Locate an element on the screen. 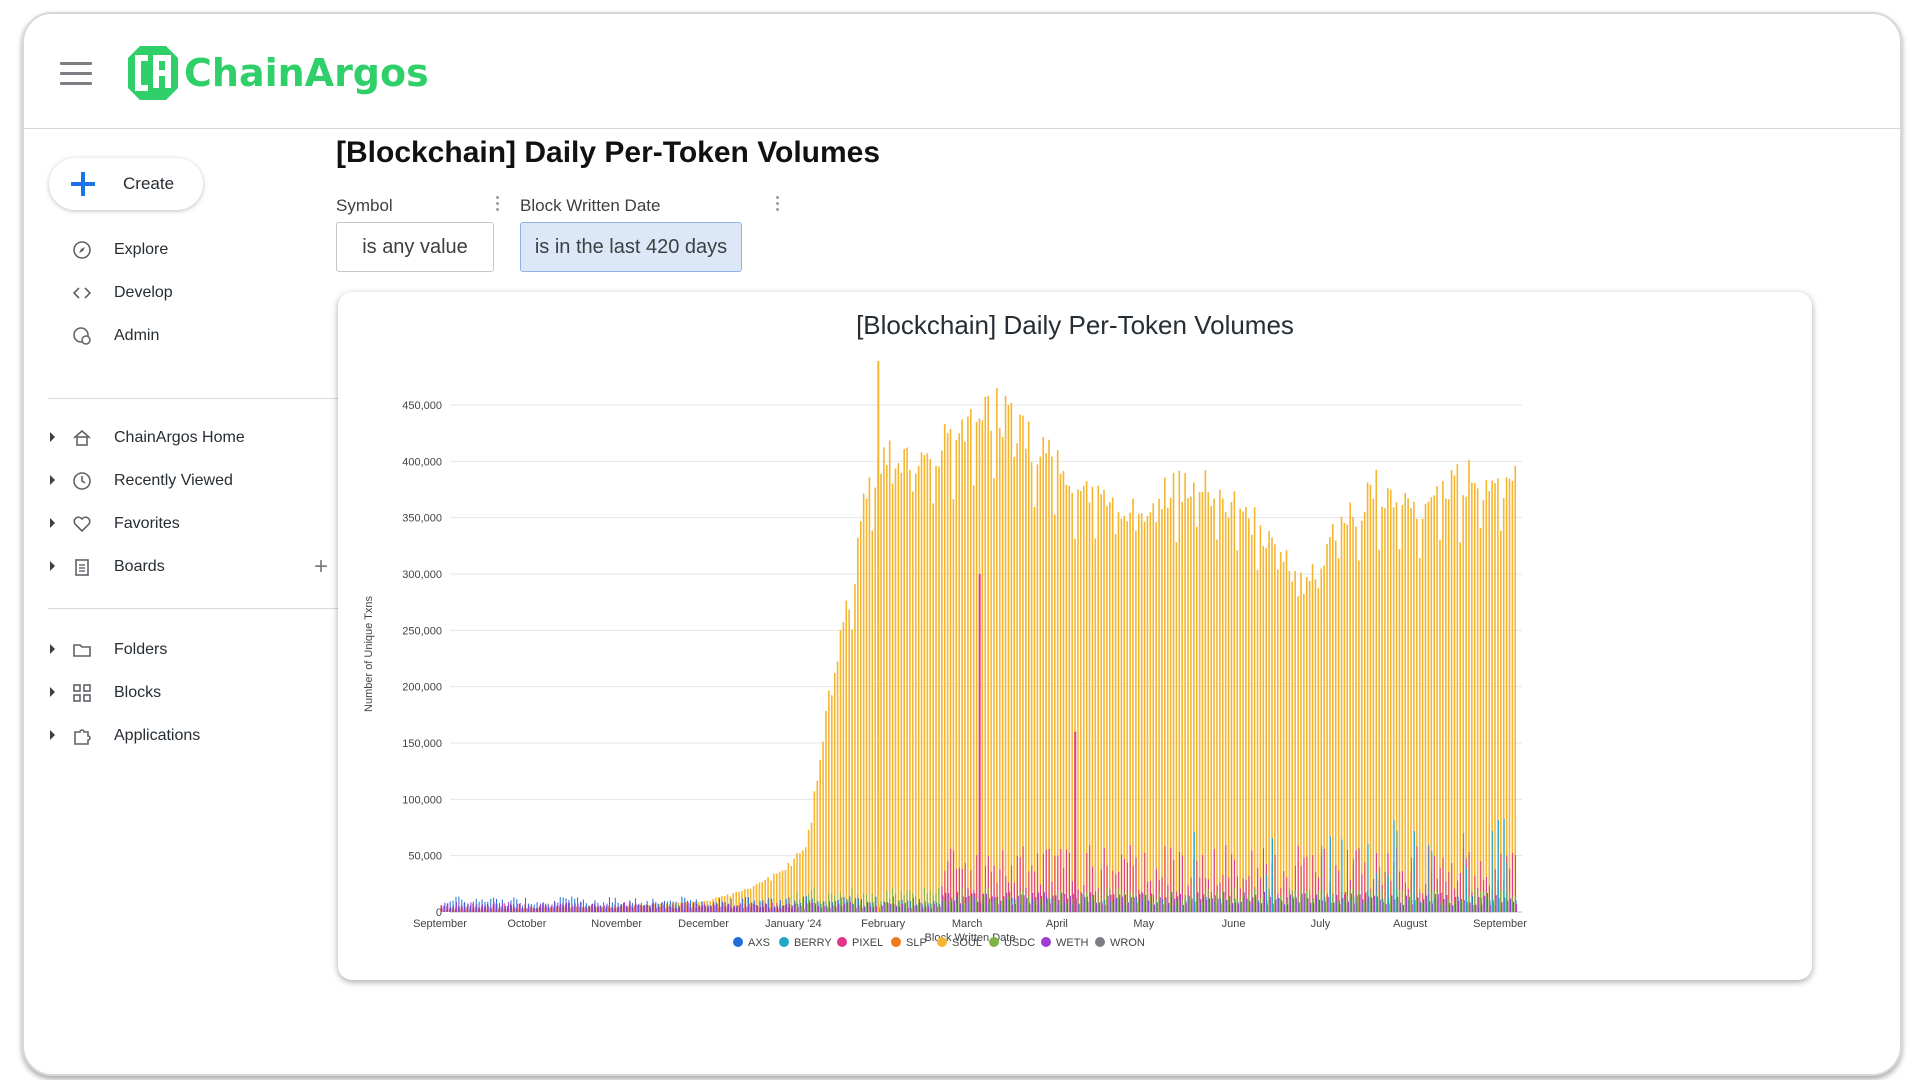 The height and width of the screenshot is (1080, 1920). nav-develop: Develop is located at coordinates (174, 293).